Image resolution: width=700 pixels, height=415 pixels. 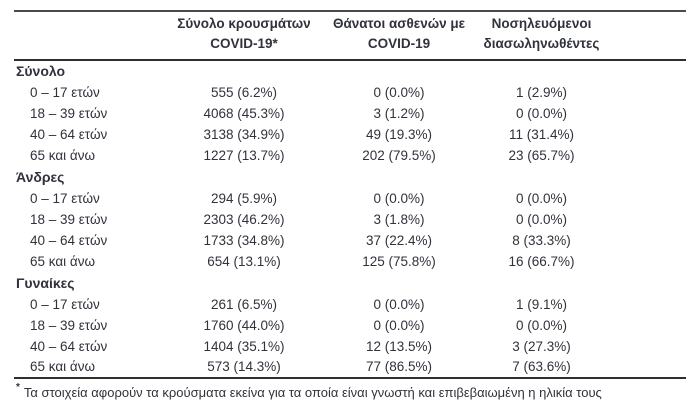 What do you see at coordinates (244, 240) in the screenshot?
I see `cases-cell: 1733 (34.8%)` at bounding box center [244, 240].